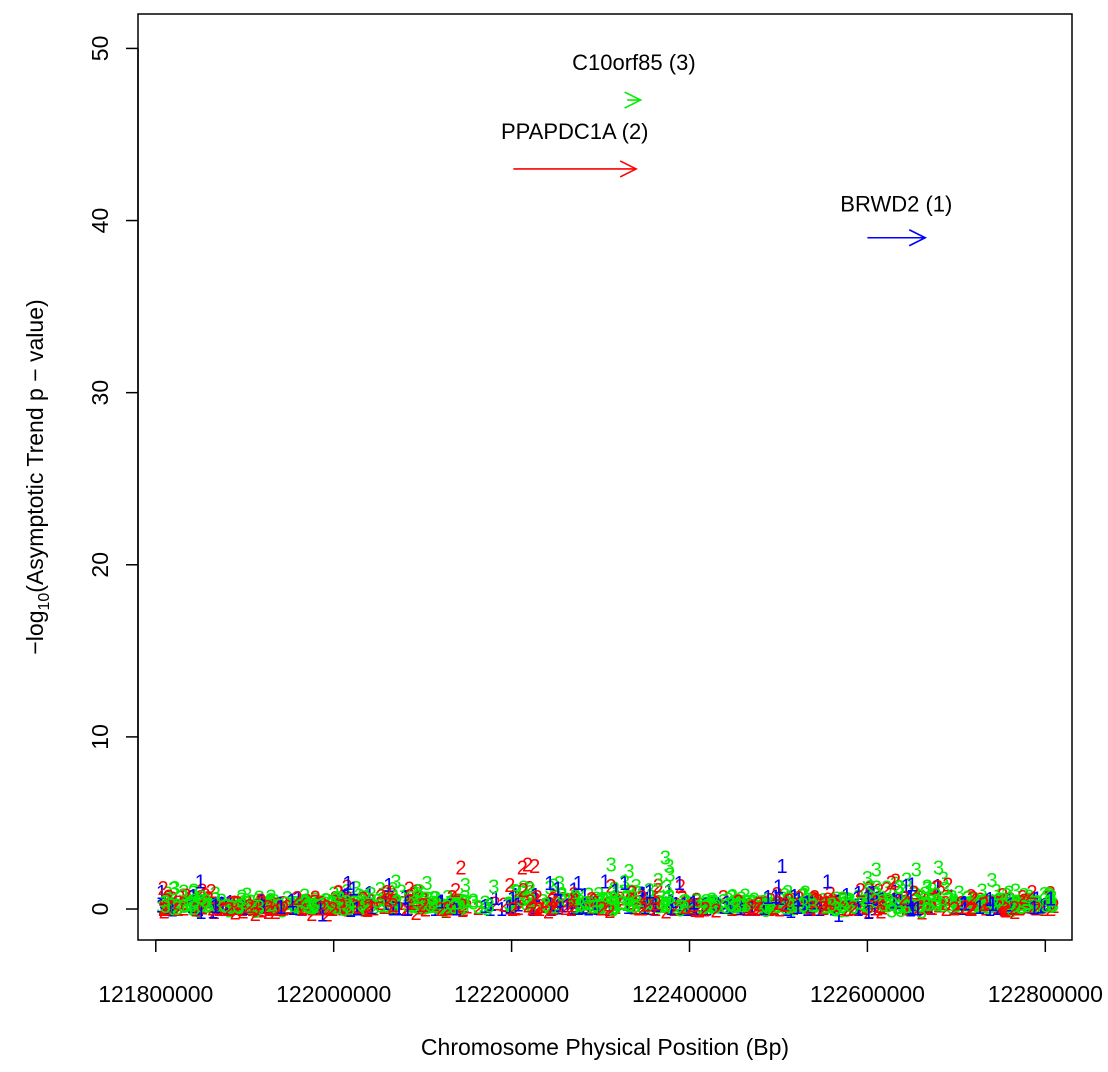  Describe the element at coordinates (113, 475) in the screenshot. I see `y-axis: 0 10 20 30 40 50` at that location.